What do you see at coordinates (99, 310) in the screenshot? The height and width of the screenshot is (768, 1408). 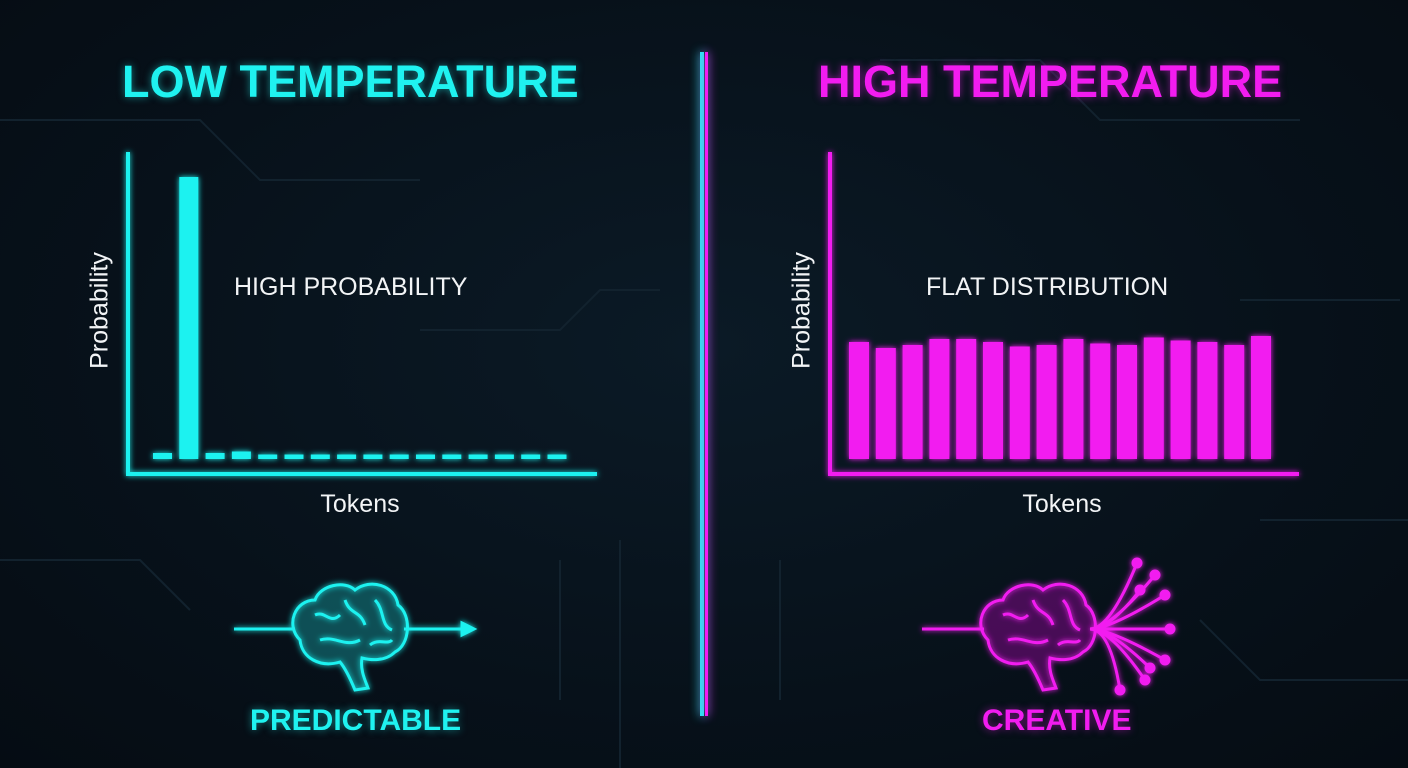 I see `low-y-axis-label: Probability` at bounding box center [99, 310].